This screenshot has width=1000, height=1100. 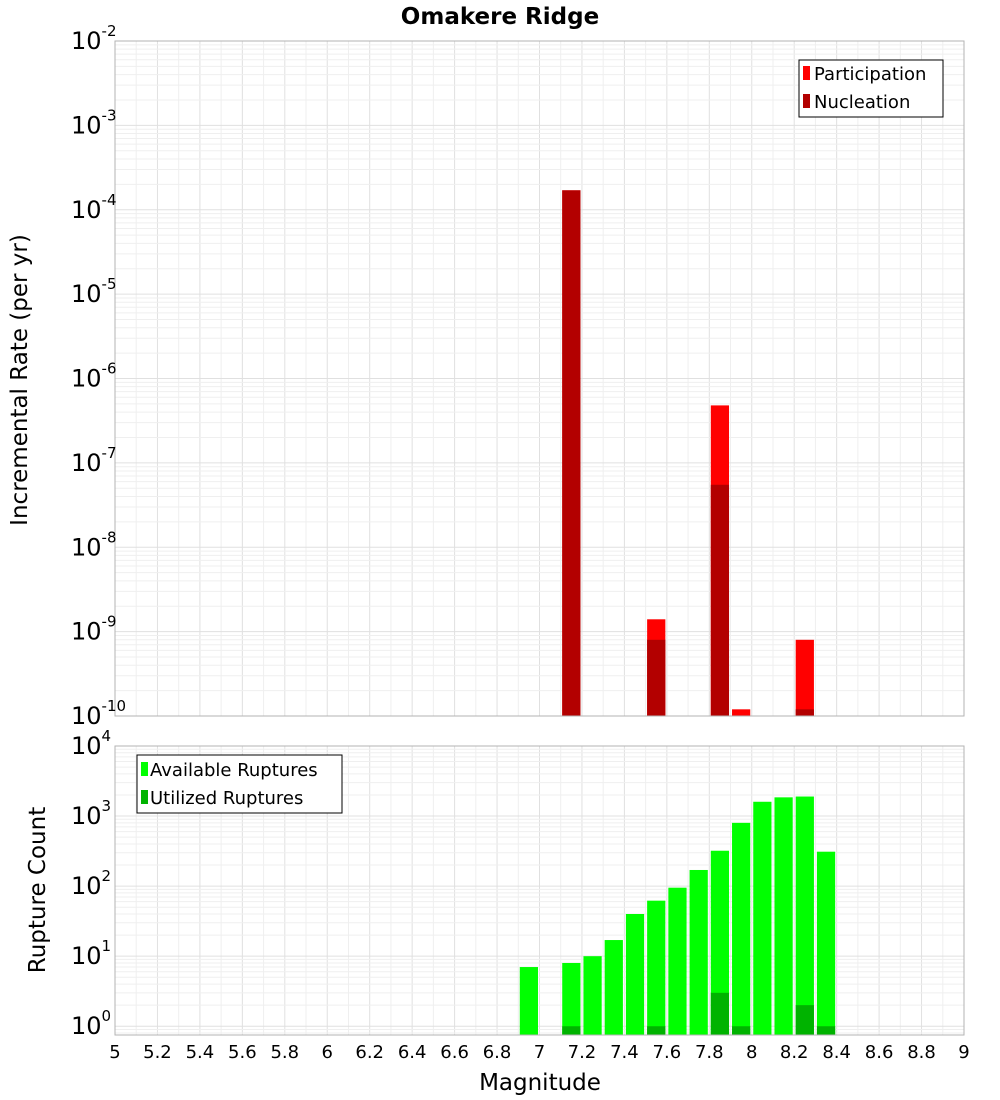 I want to click on x-tick-label: 6.8, so click(x=497, y=1052).